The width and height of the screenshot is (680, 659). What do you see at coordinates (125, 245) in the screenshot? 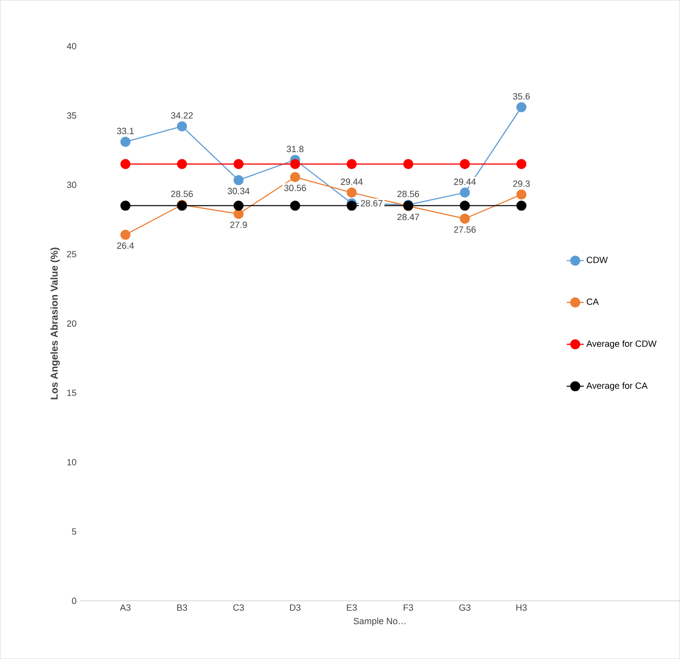
I see `data-label: 26.4` at bounding box center [125, 245].